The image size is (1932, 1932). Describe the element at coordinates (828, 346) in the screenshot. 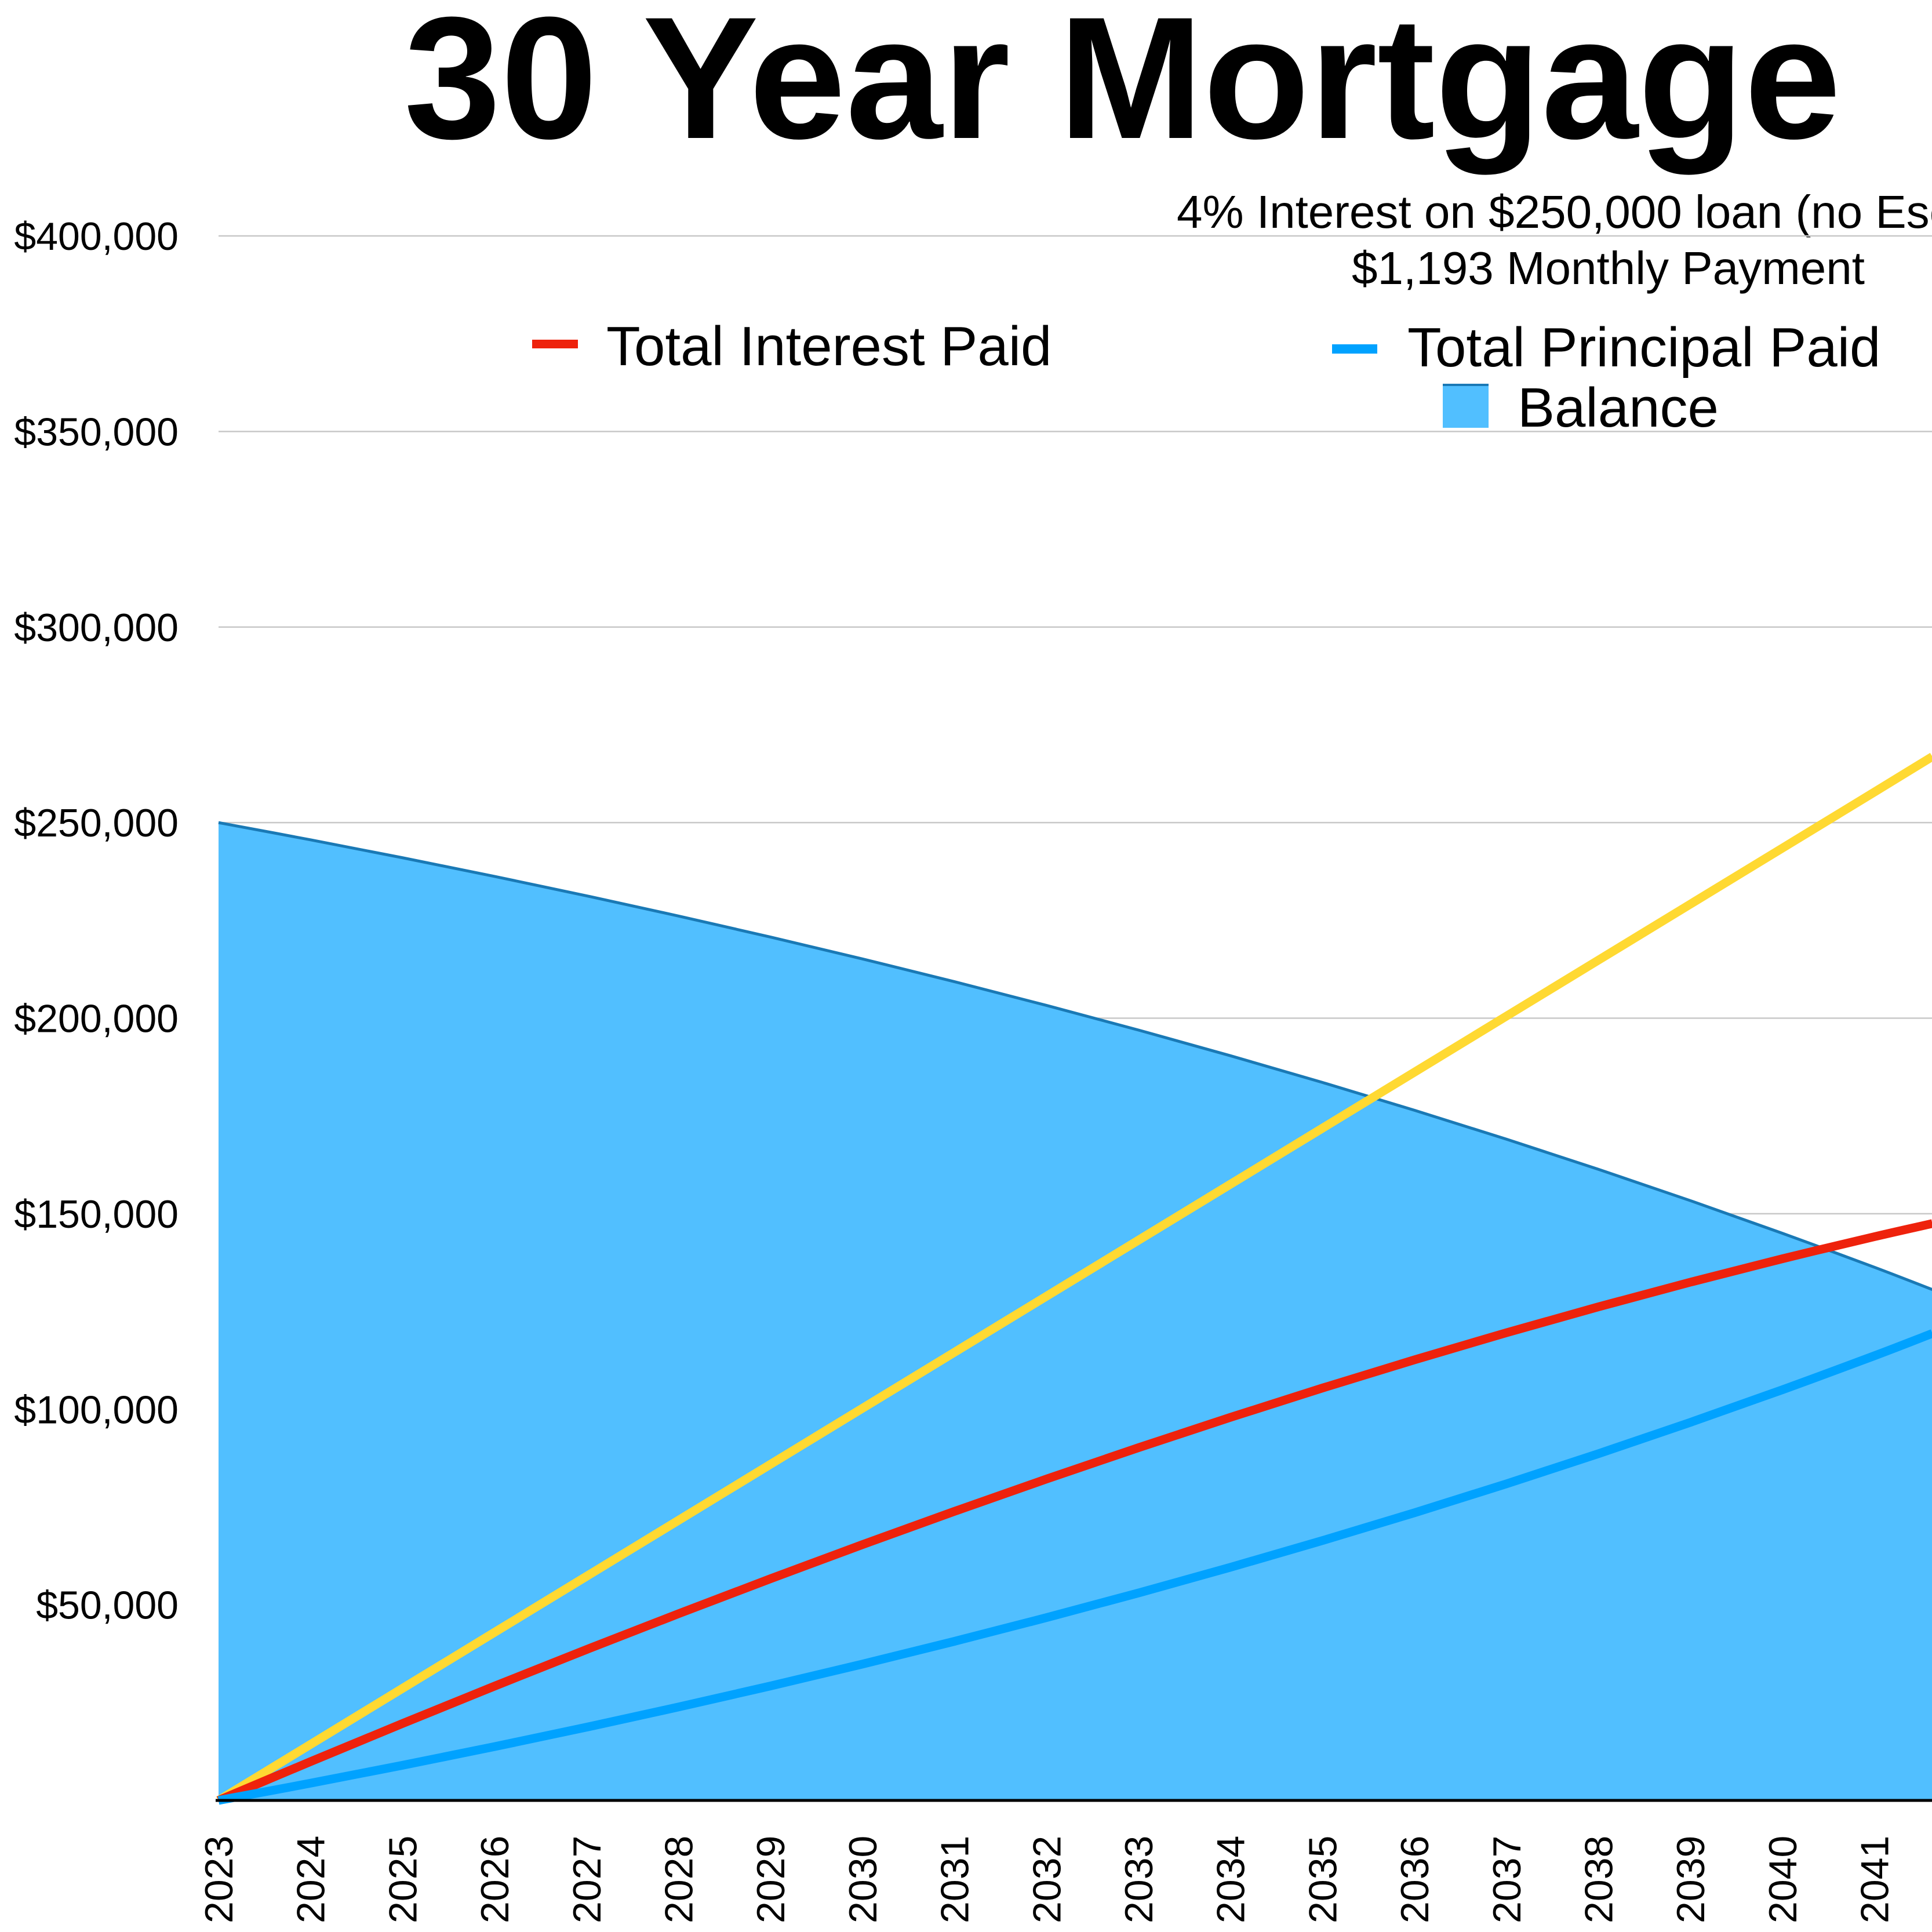

I see `legend-label: Total Interest Paid` at that location.